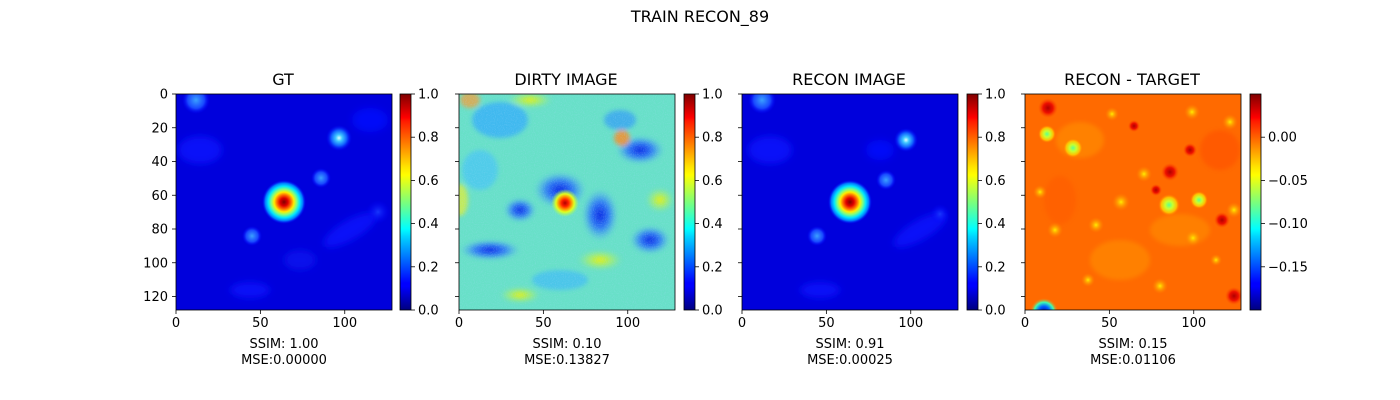 The height and width of the screenshot is (400, 1400). I want to click on colorbar-recon, so click(972, 202).